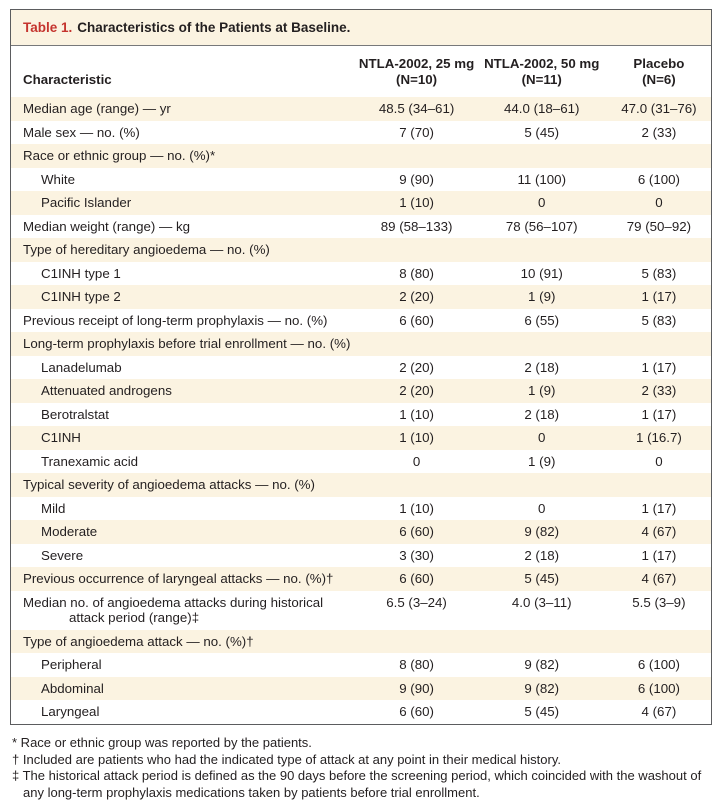  I want to click on table-row: White 9 (90) 11 (100) 6 (100), so click(361, 180).